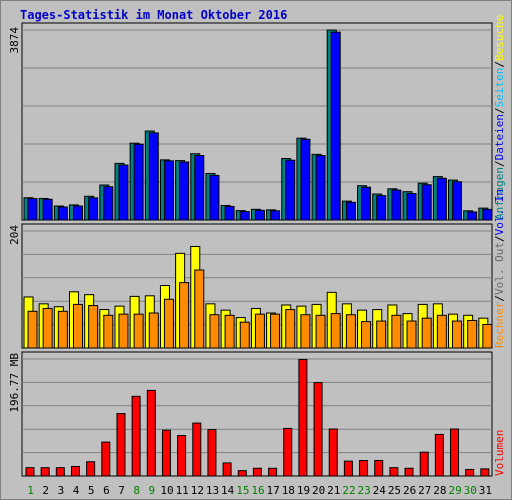 The width and height of the screenshot is (512, 500). I want to click on volume-legend: Volumen, so click(499, 453).